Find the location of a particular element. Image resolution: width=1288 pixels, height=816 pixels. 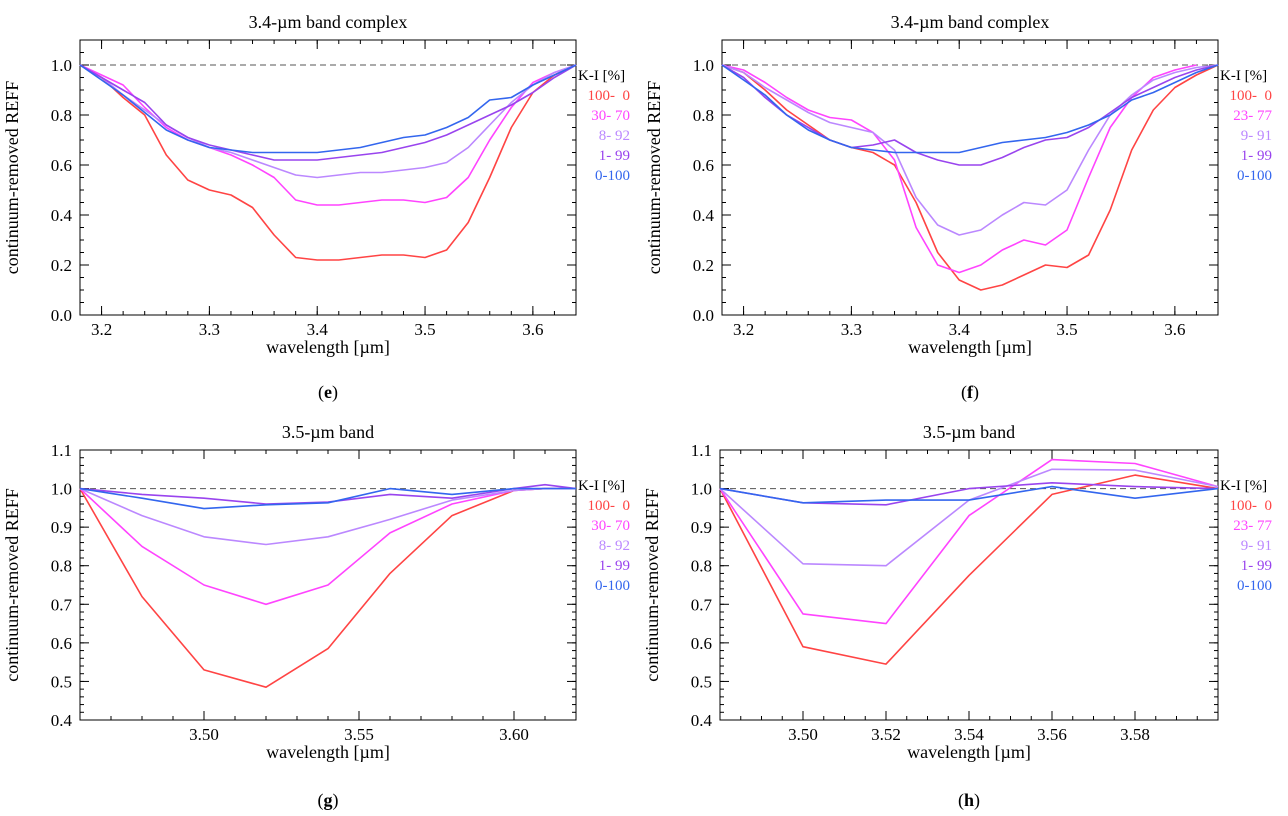

panel-letter-text: e is located at coordinates (328, 392).